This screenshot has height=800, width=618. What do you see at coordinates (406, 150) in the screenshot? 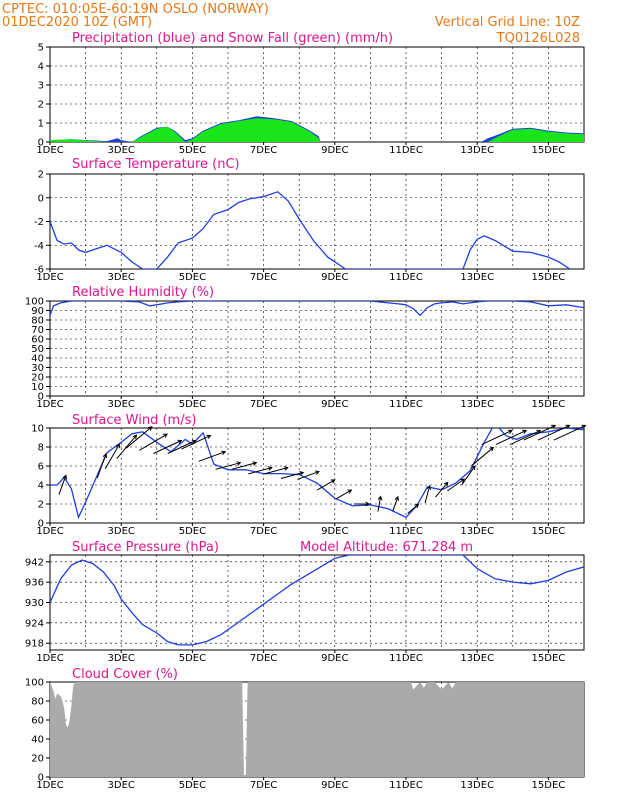
I see `precipitation-xtick-label: 11DEC` at bounding box center [406, 150].